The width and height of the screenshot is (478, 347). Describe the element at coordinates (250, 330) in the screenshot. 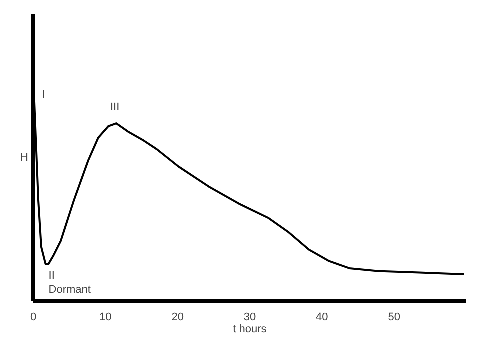

I see `x-axis-title: t hours` at that location.